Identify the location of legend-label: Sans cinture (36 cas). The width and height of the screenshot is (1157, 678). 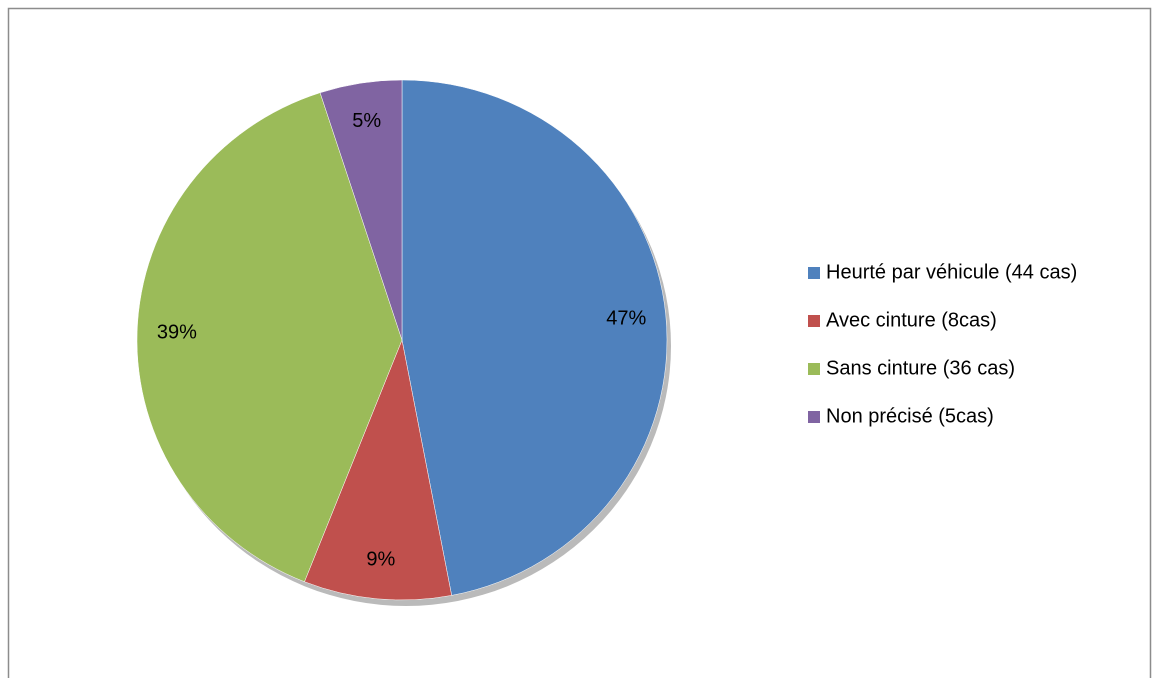
(920, 368).